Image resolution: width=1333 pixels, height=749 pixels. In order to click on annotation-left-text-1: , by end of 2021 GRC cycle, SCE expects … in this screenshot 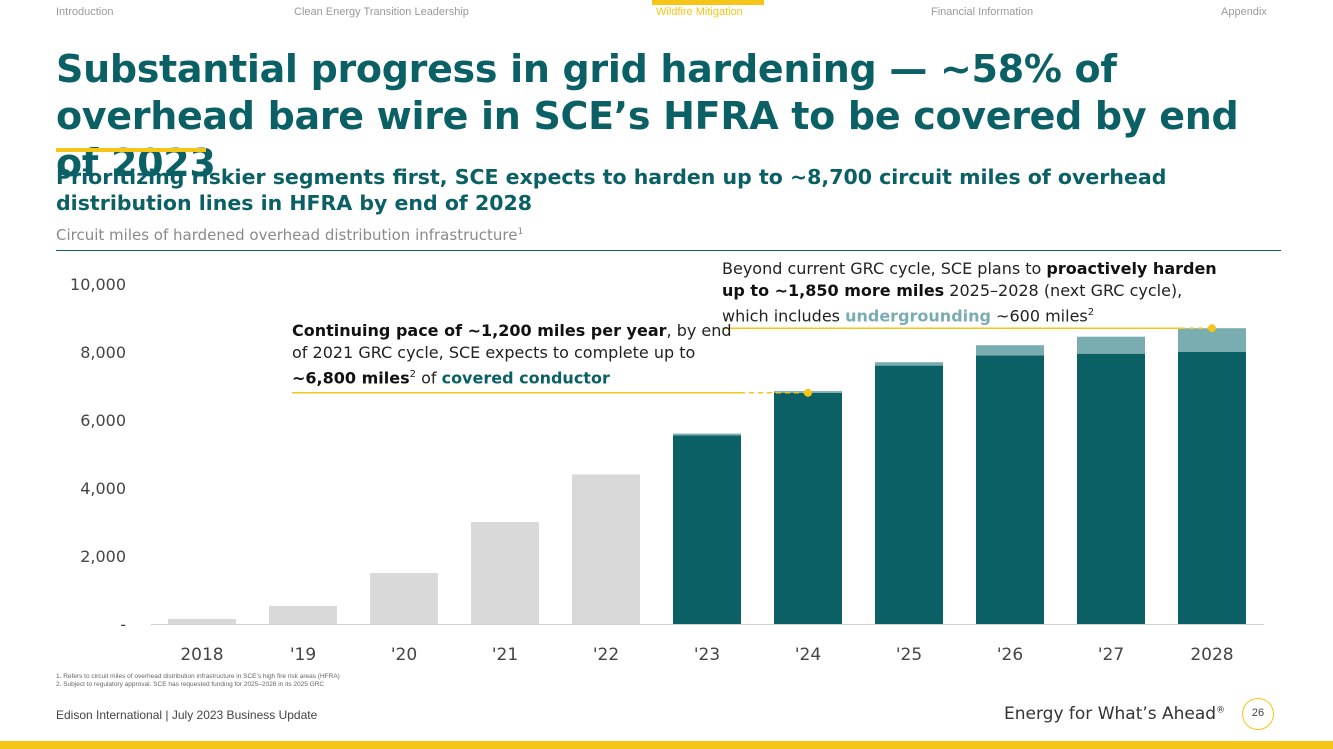, I will do `click(512, 341)`.